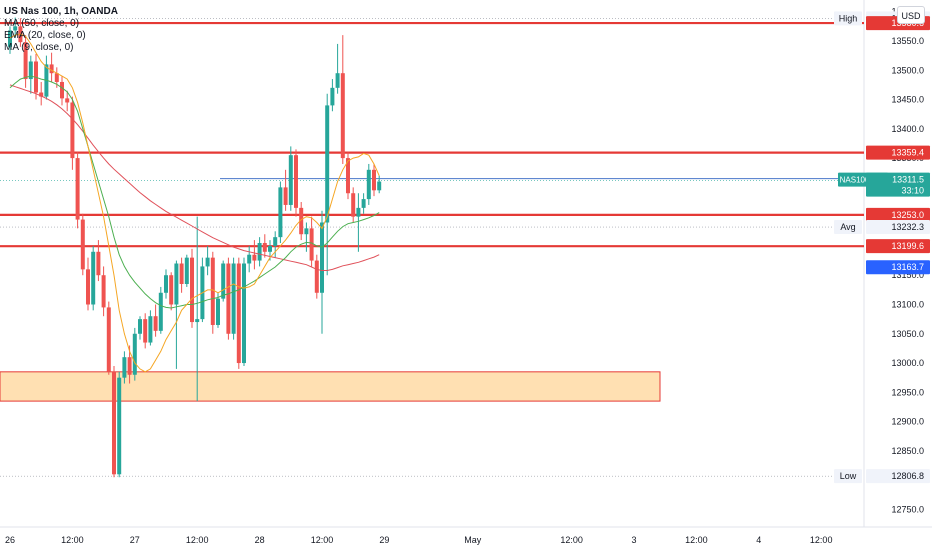  What do you see at coordinates (633, 540) in the screenshot?
I see `time-tick-label: 3` at bounding box center [633, 540].